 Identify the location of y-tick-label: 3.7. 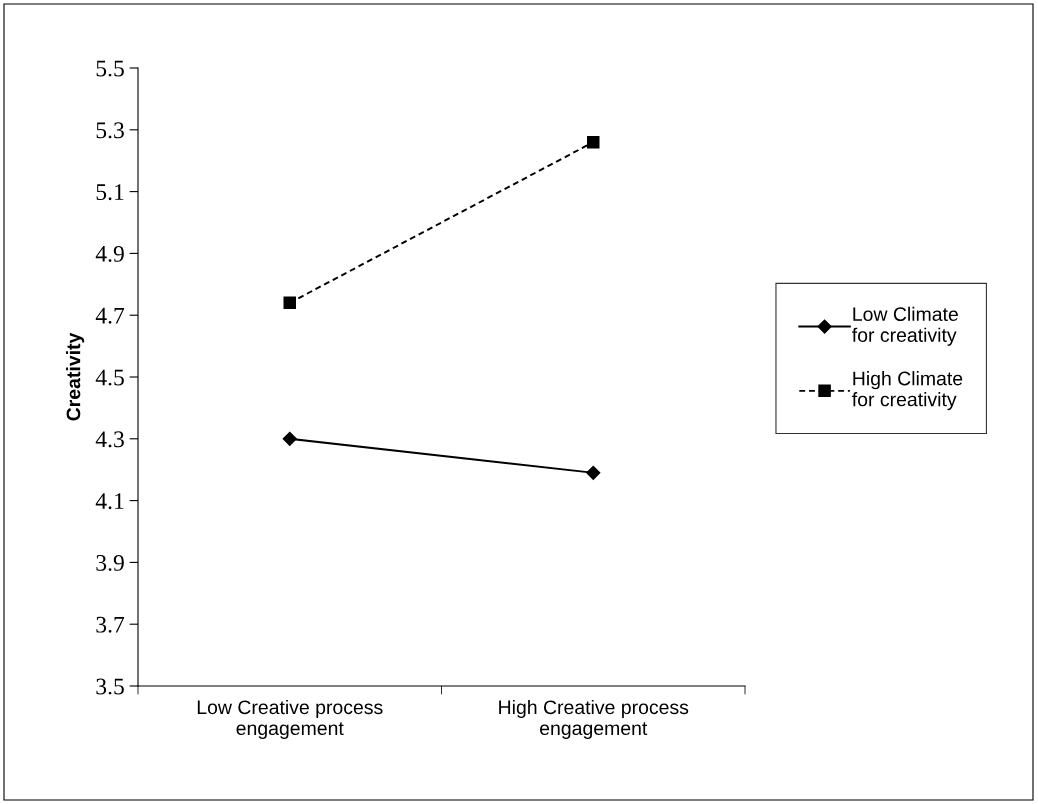
(110, 624).